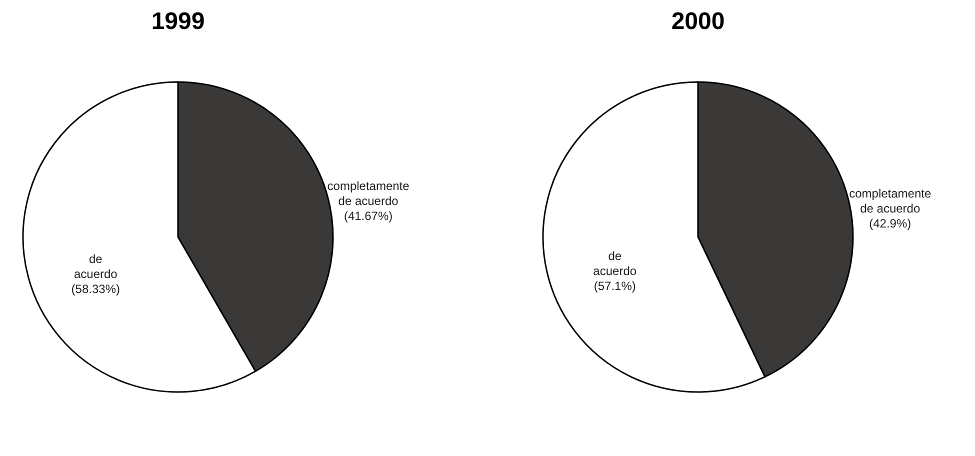  Describe the element at coordinates (95, 289) in the screenshot. I see `data-label: (58.33%)` at that location.